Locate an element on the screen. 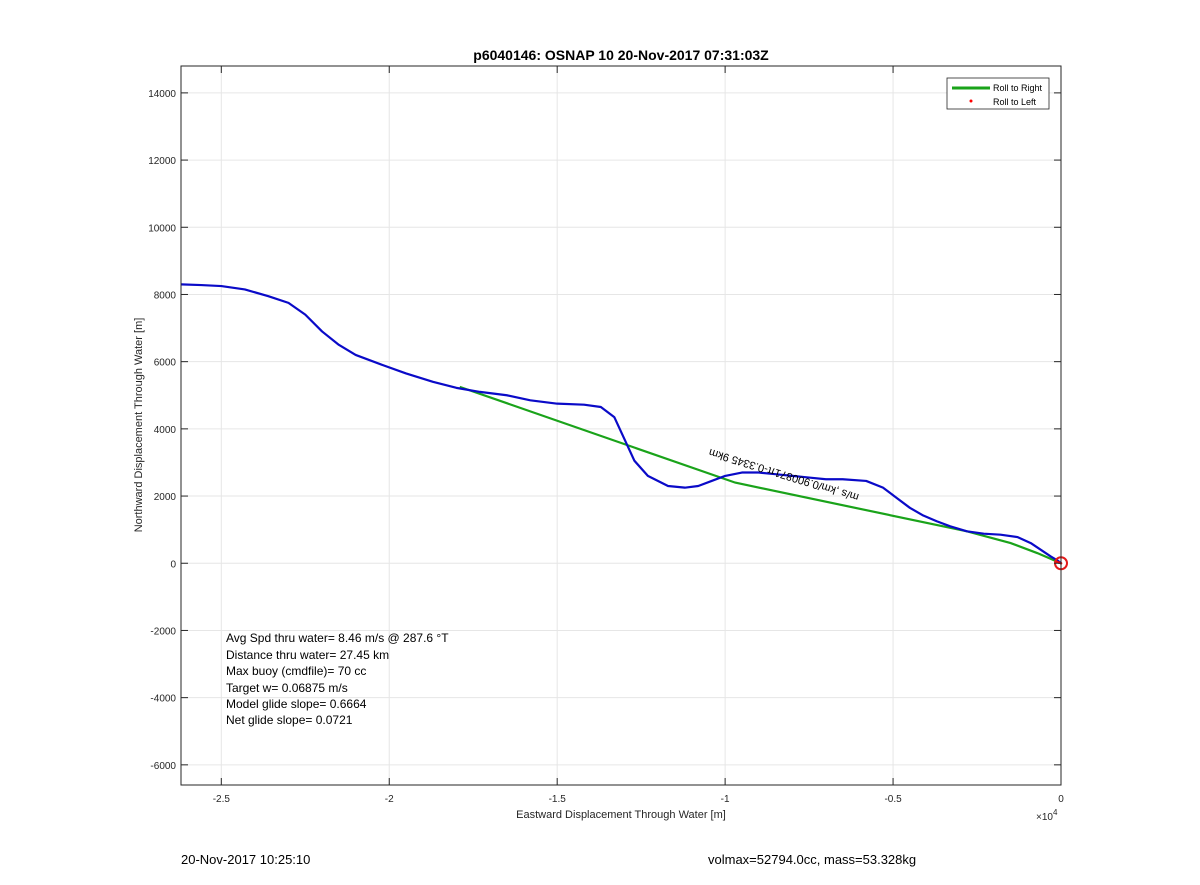 The width and height of the screenshot is (1200, 885). legend-box is located at coordinates (998, 93).